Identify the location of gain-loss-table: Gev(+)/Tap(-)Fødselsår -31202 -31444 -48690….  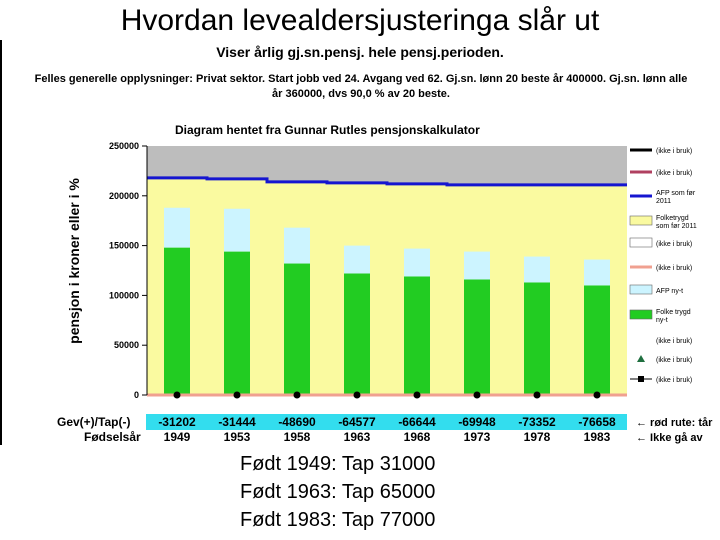
(385, 429).